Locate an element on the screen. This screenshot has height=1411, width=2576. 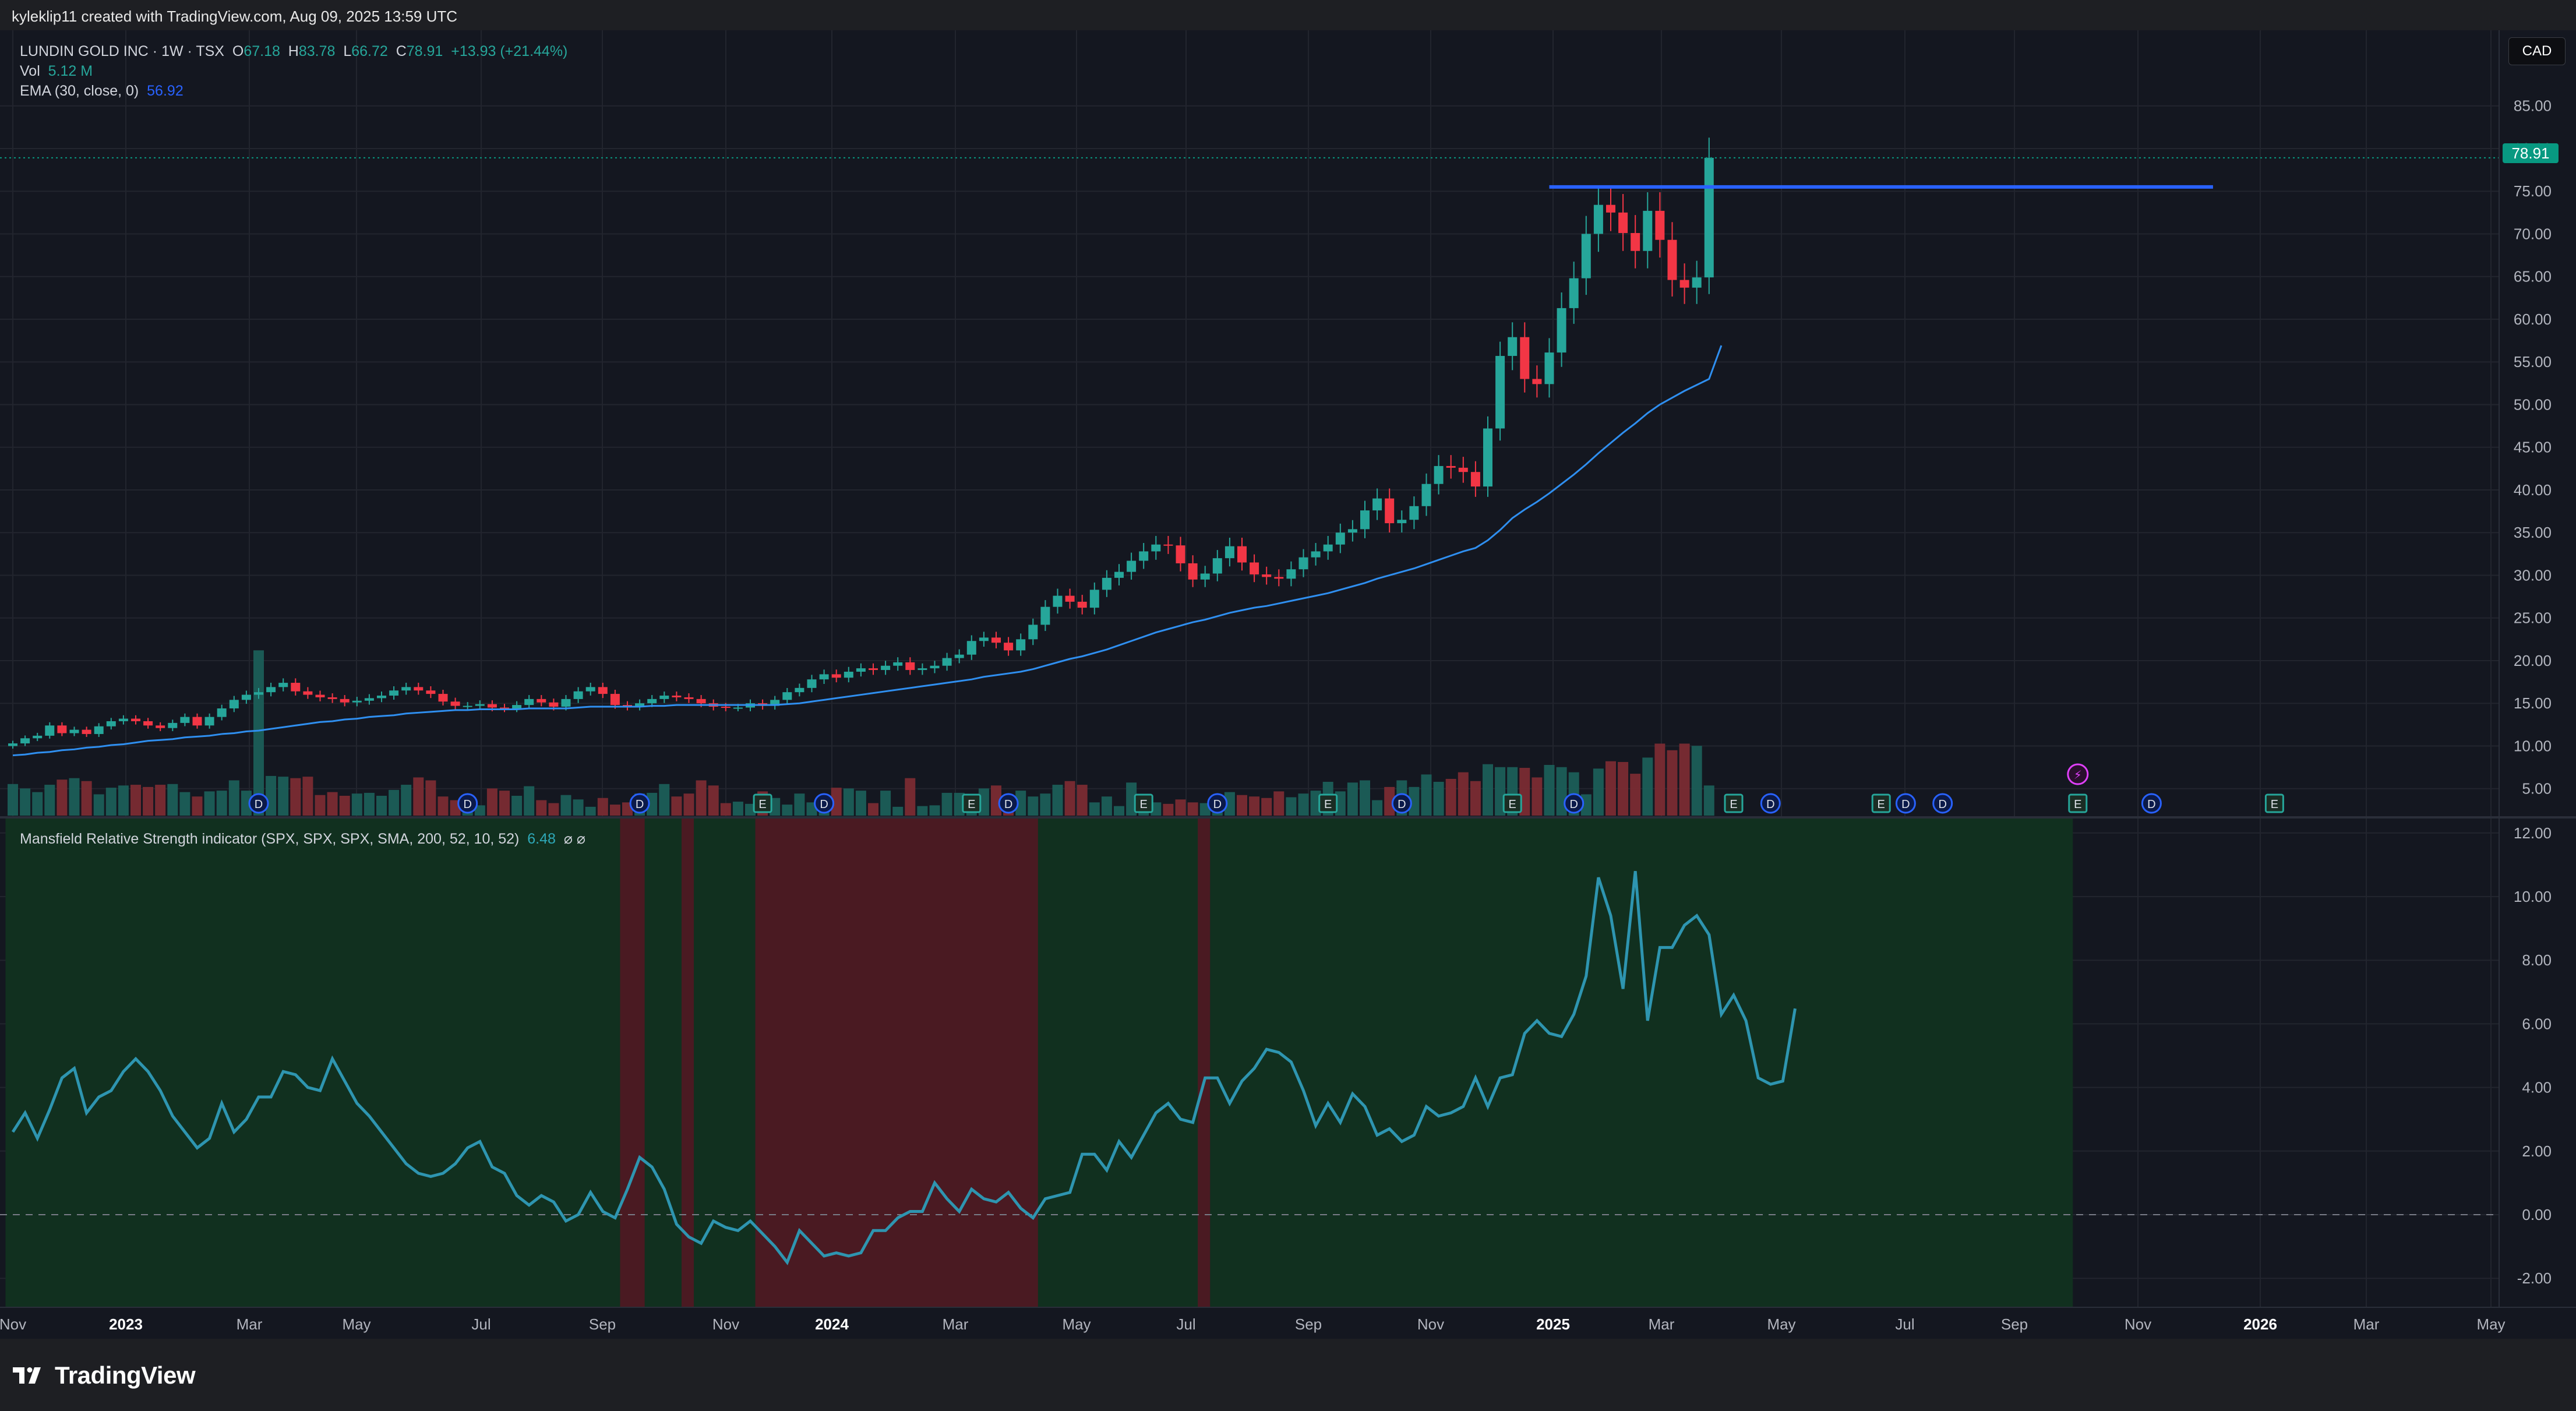
tradingview-brand: TradingView is located at coordinates (104, 1375).